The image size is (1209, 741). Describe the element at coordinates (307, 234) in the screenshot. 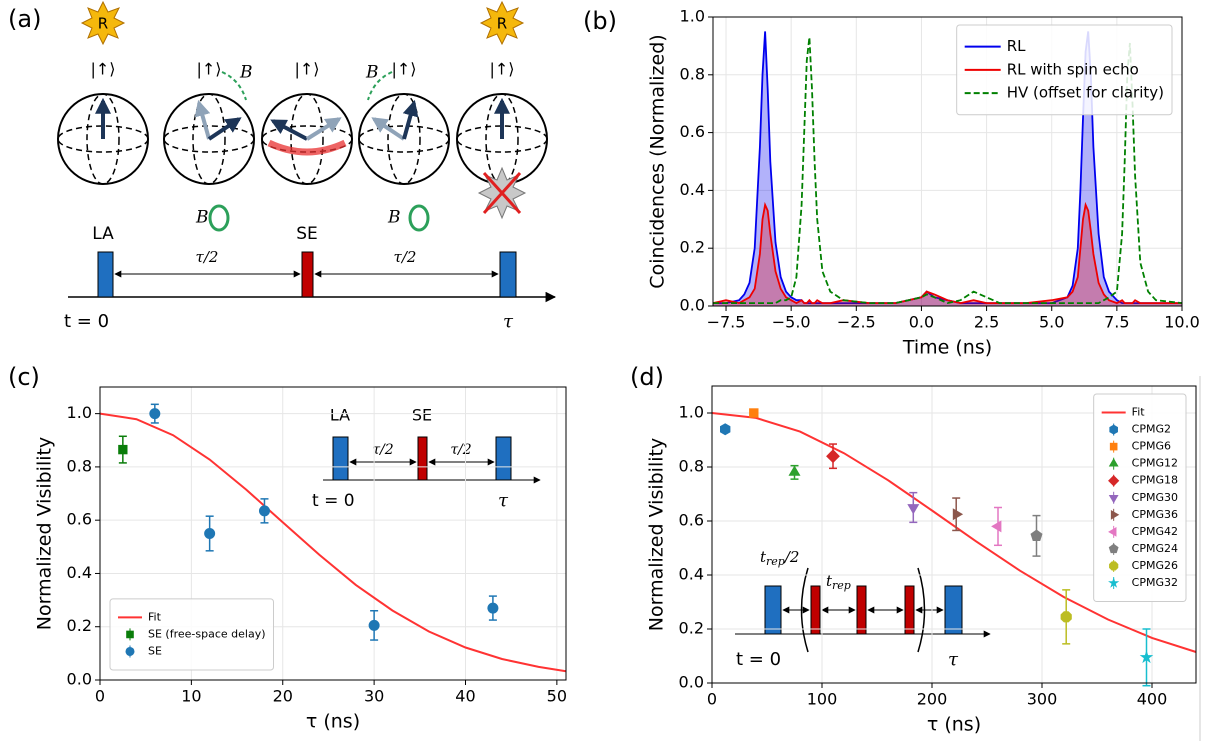

I see `pulse-label: SE` at that location.